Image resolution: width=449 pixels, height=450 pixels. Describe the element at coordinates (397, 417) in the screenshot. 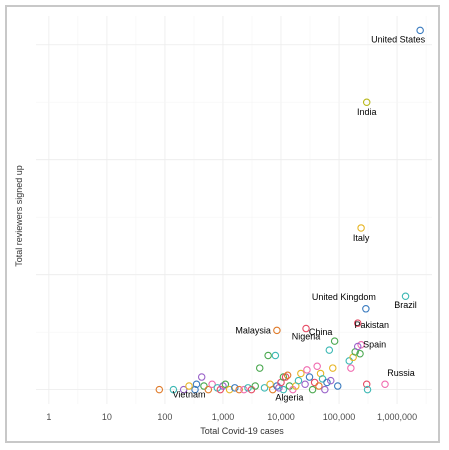

I see `x-tick-label: 1,000,000` at that location.